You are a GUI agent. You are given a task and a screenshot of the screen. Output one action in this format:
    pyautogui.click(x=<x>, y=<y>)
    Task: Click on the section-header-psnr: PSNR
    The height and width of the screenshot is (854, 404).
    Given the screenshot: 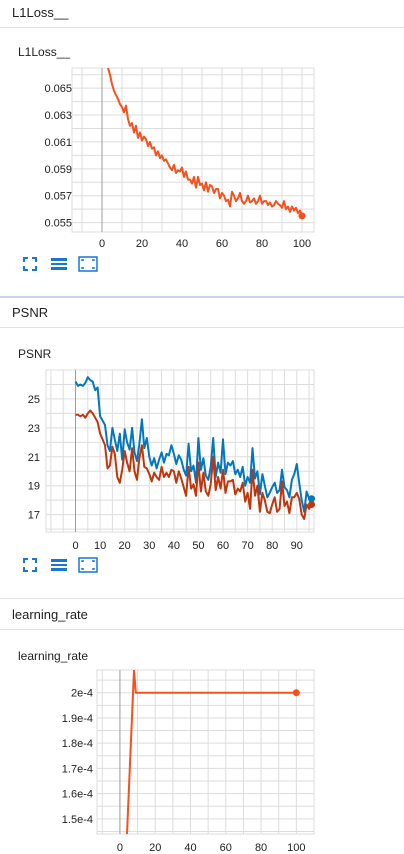 What is the action you would take?
    pyautogui.click(x=202, y=314)
    